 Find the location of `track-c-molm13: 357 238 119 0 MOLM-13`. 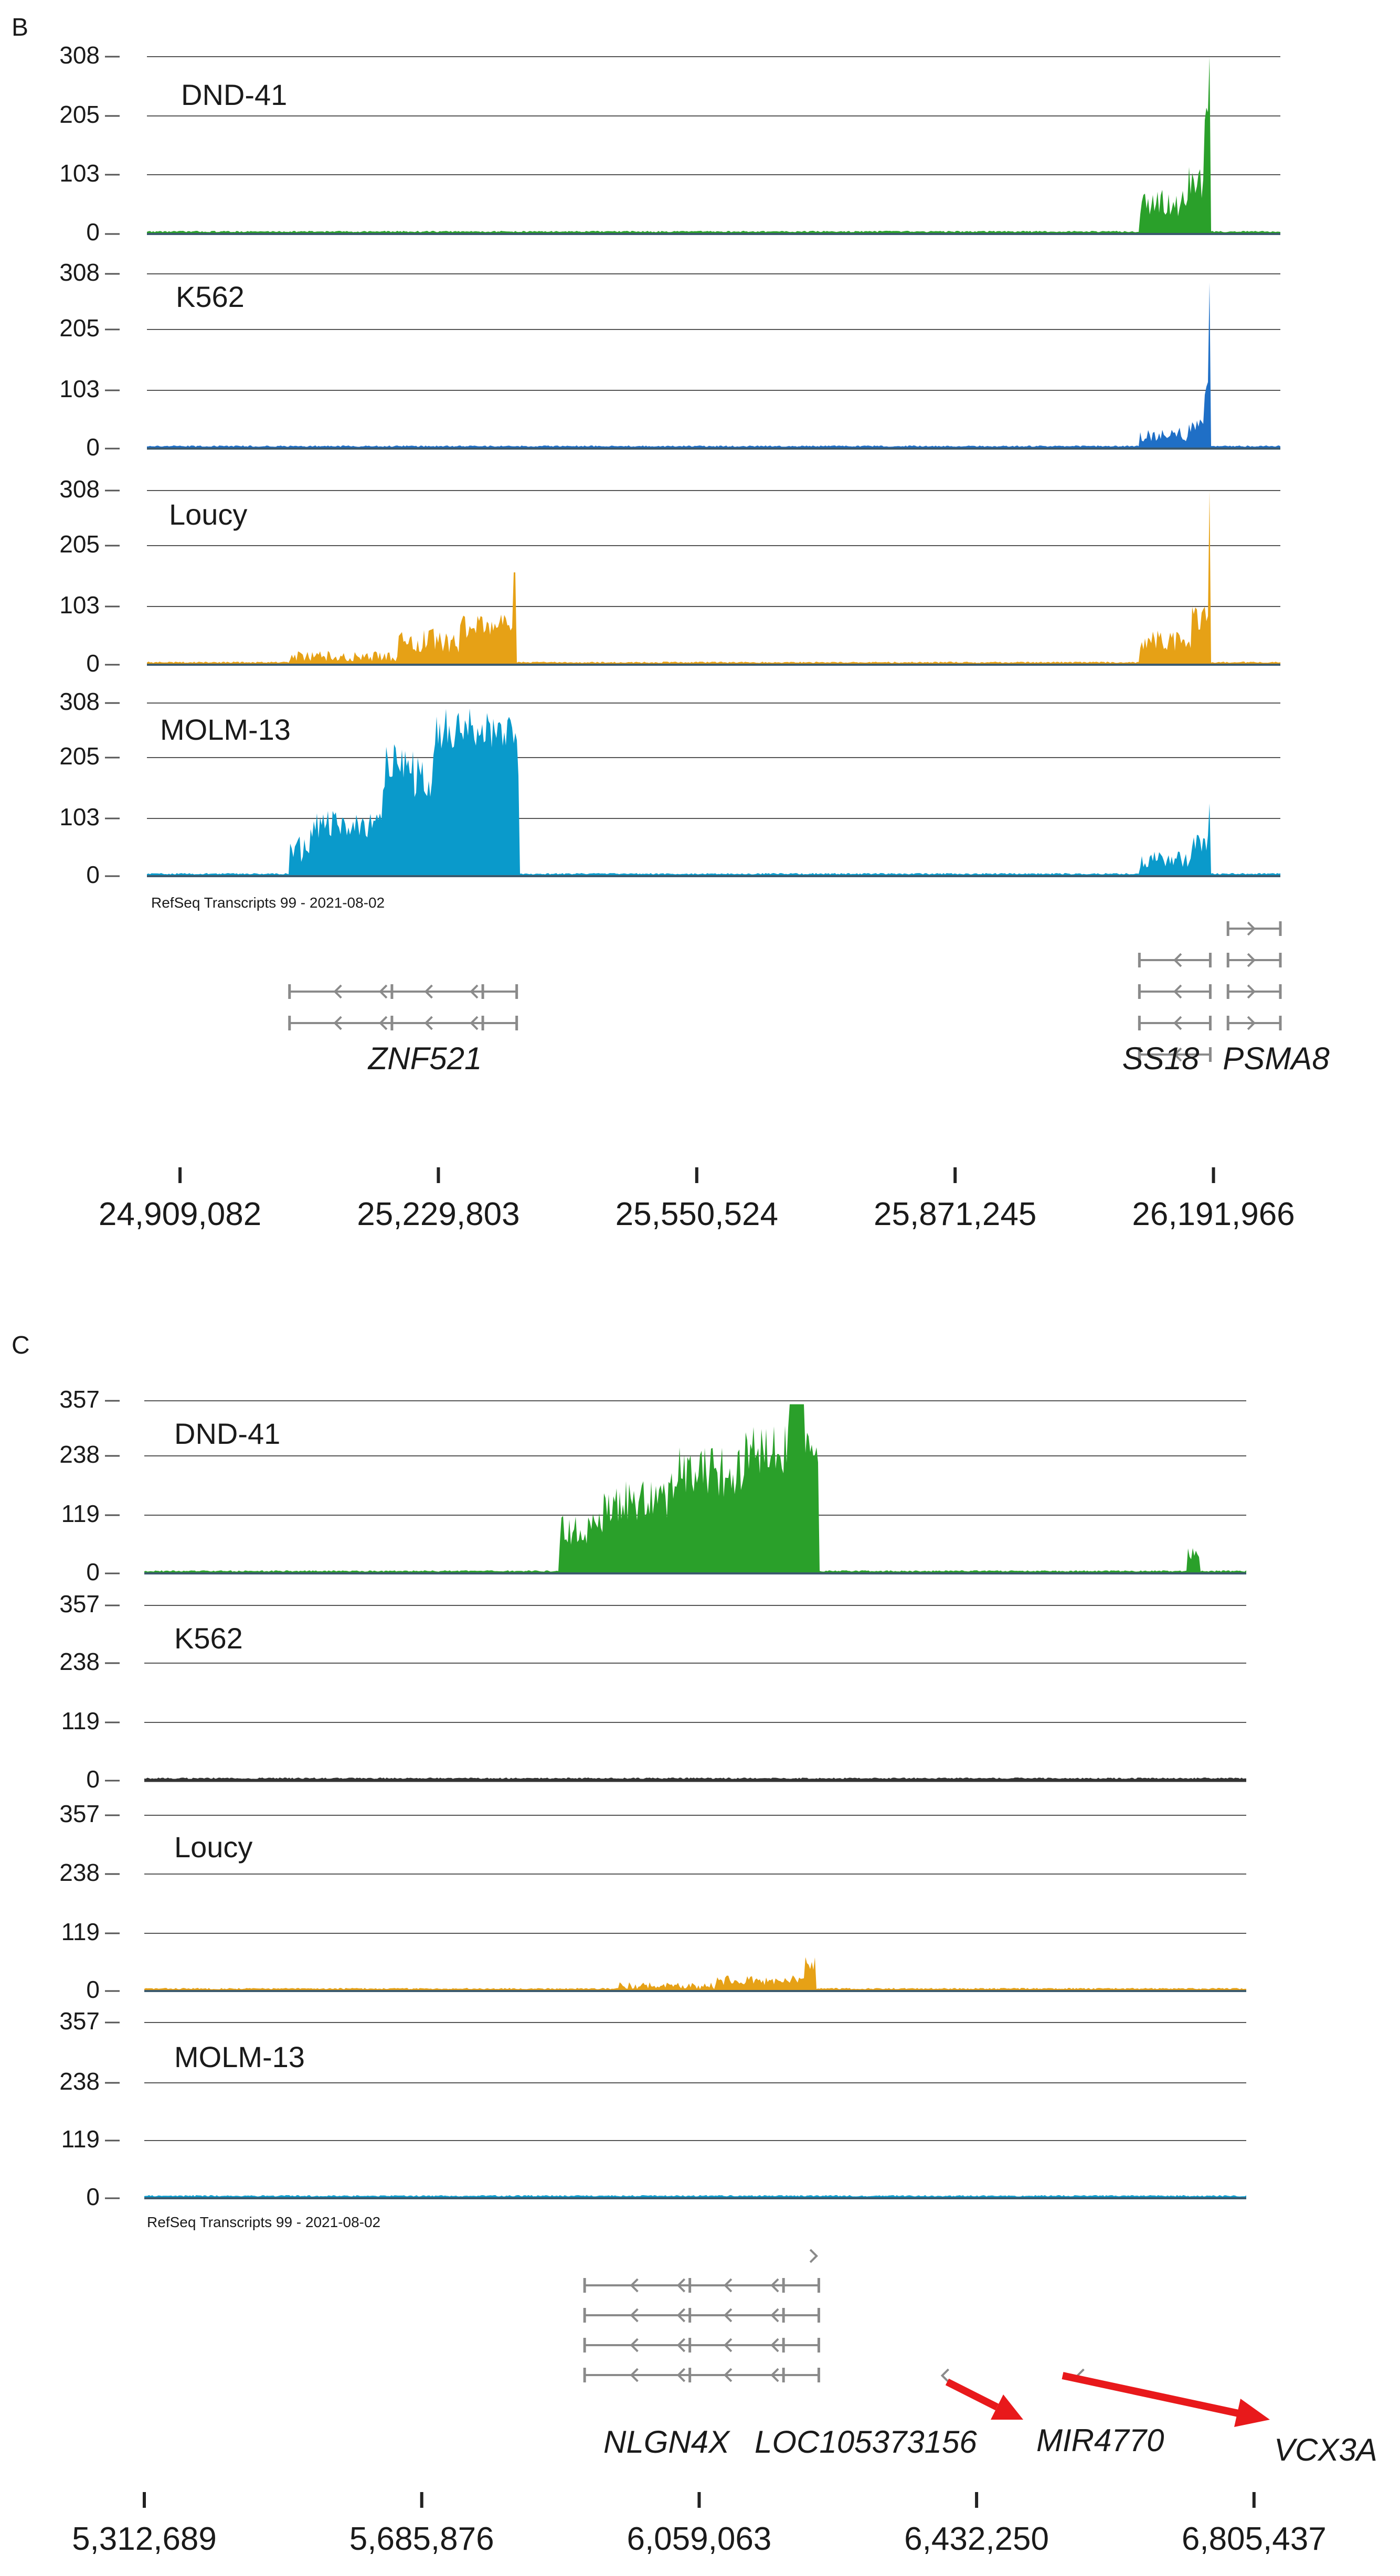

track-c-molm13: 357 238 119 0 MOLM-13 is located at coordinates (652, 2108).